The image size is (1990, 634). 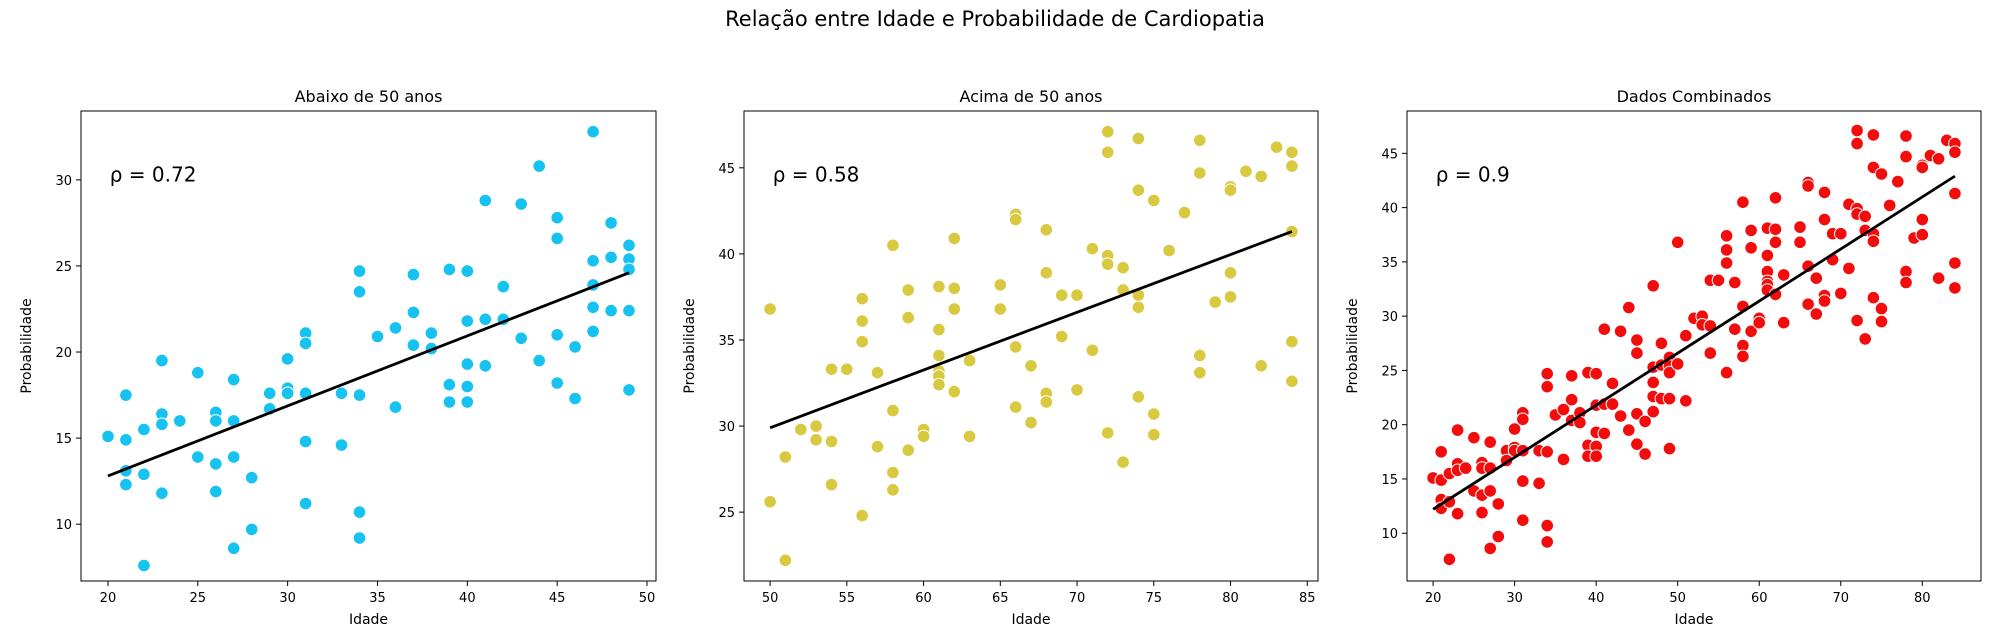 I want to click on x-tick-label: 80, so click(x=1922, y=598).